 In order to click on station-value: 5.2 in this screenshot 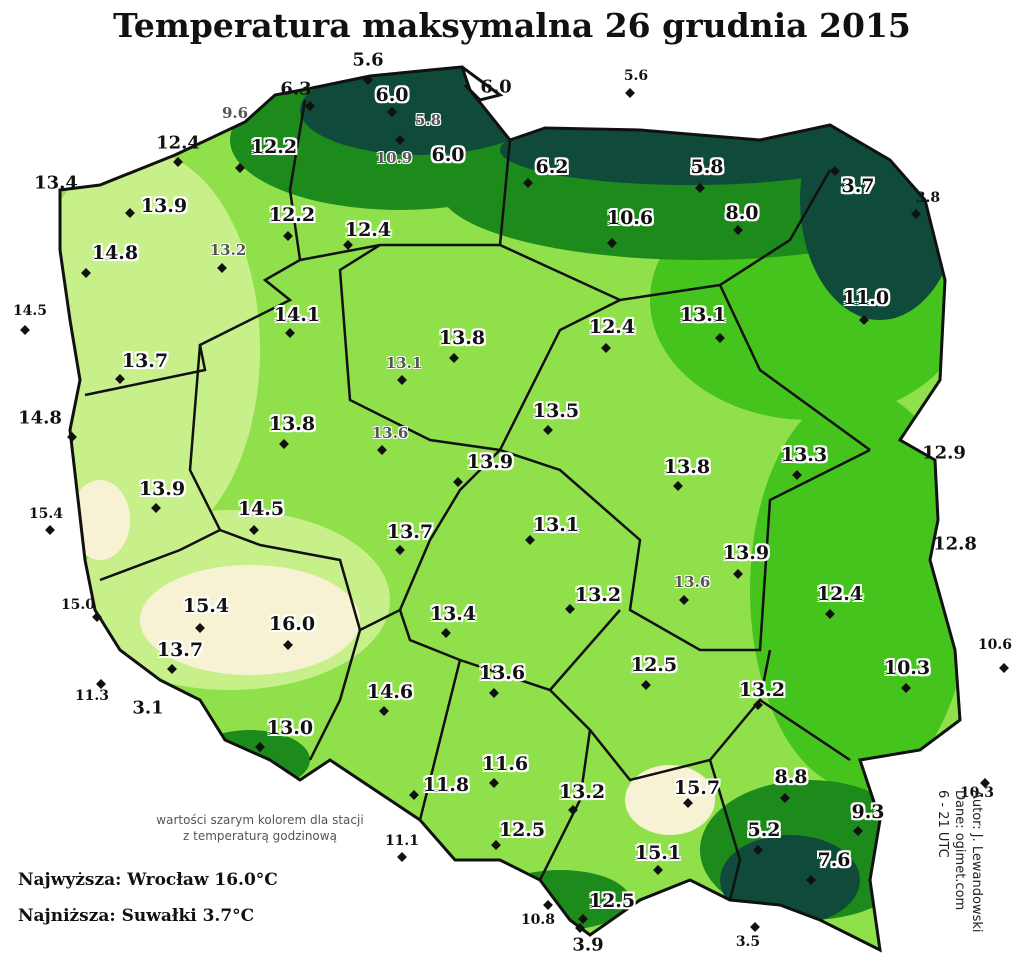, I will do `click(764, 830)`.